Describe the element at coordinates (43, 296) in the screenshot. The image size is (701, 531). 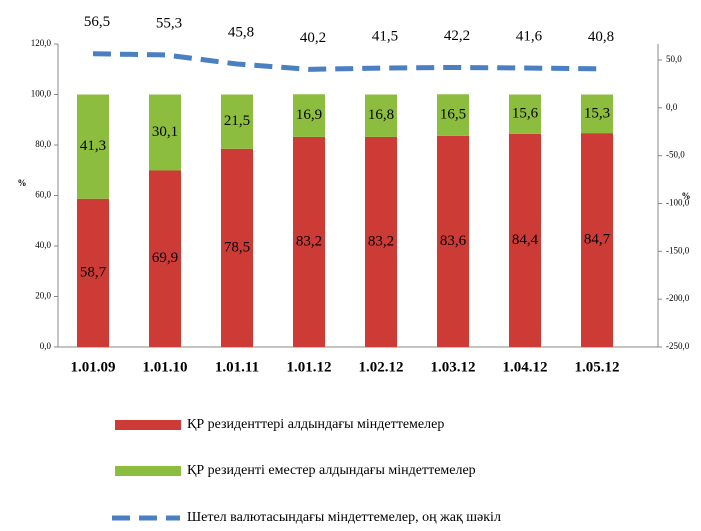
I see `y-tick-label: 20,0` at that location.